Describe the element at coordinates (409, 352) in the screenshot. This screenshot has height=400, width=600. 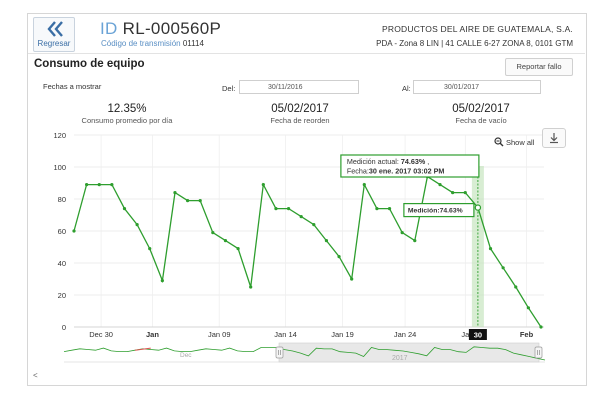
I see `navigator-selected-range` at that location.